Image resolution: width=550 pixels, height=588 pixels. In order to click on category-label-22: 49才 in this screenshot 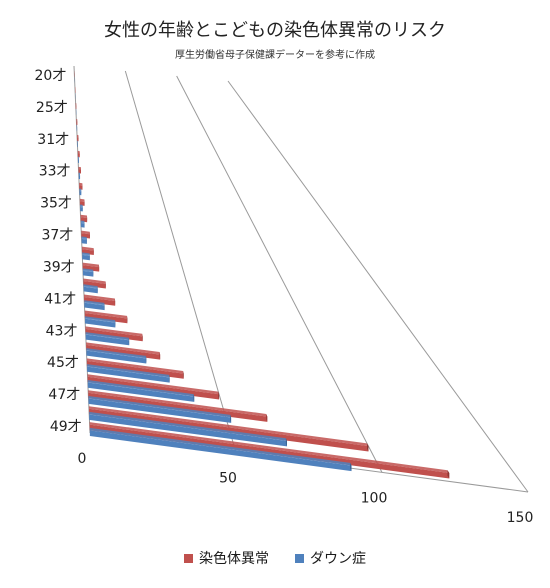, I will do `click(66, 427)`.